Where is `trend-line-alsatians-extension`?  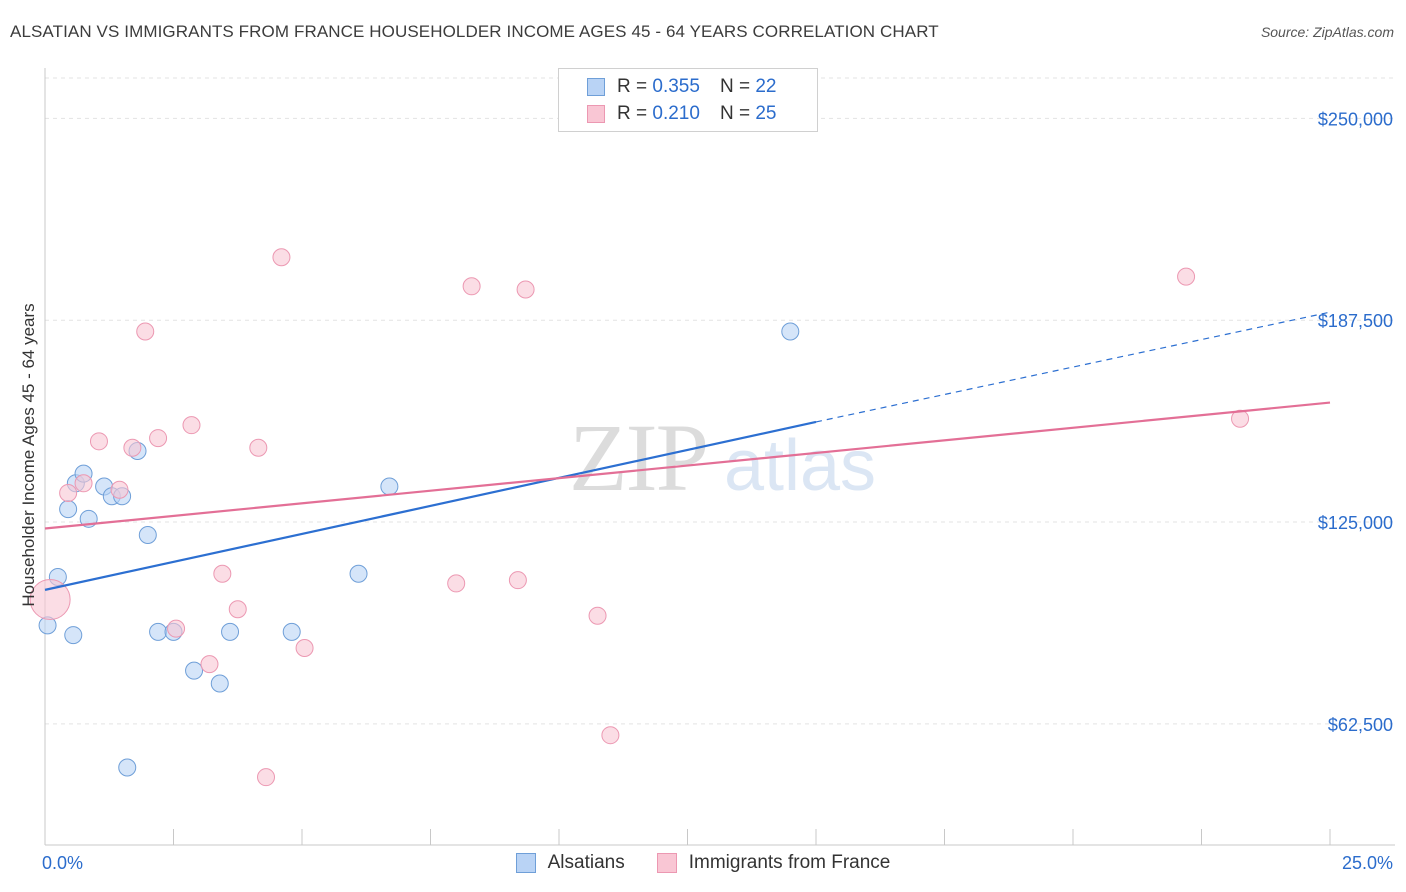 trend-line-alsatians-extension is located at coordinates (1073, 367).